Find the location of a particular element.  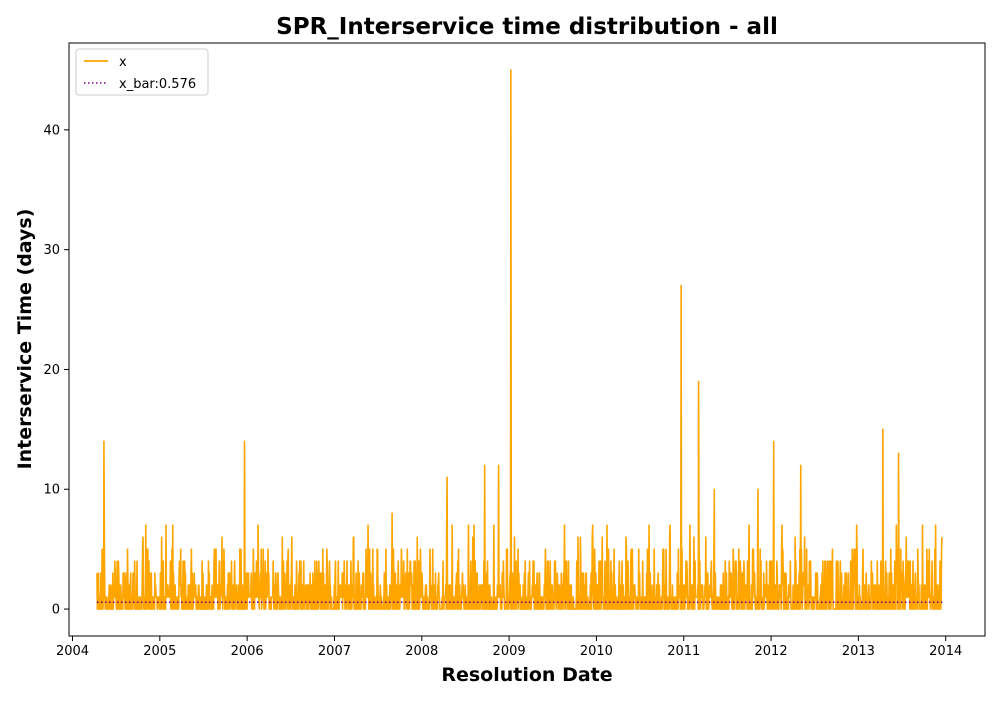

x-tick-label: 2008 is located at coordinates (421, 651).